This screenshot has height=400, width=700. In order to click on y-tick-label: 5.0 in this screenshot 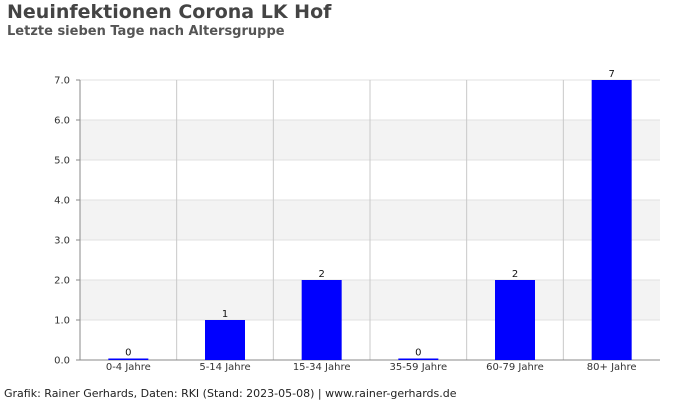, I will do `click(62, 161)`.